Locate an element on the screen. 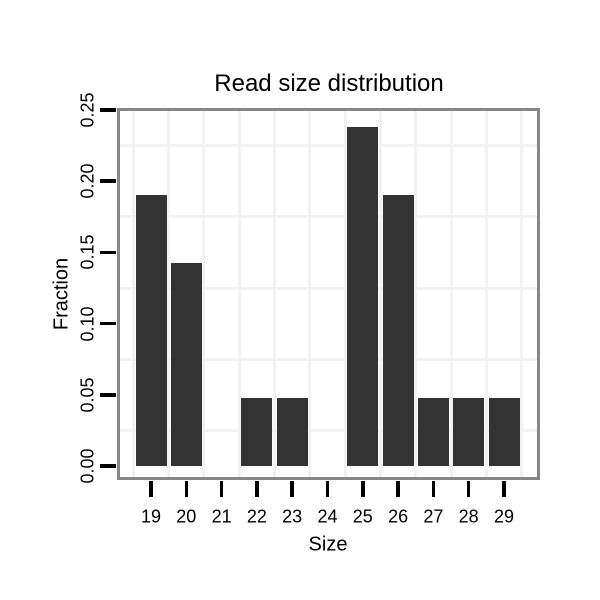  x-tick-label: 25 is located at coordinates (362, 516).